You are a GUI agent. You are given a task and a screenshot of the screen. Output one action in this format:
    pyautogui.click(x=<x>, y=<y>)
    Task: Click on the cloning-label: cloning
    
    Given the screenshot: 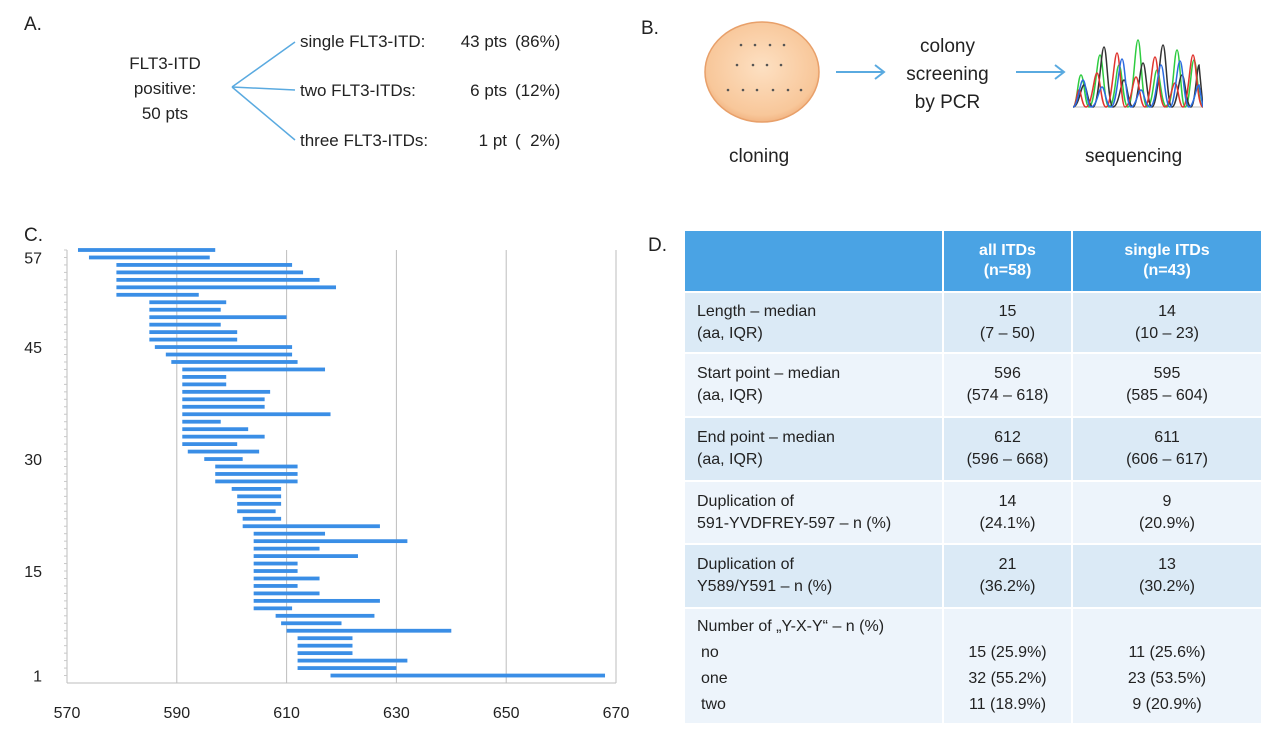 What is the action you would take?
    pyautogui.click(x=759, y=156)
    